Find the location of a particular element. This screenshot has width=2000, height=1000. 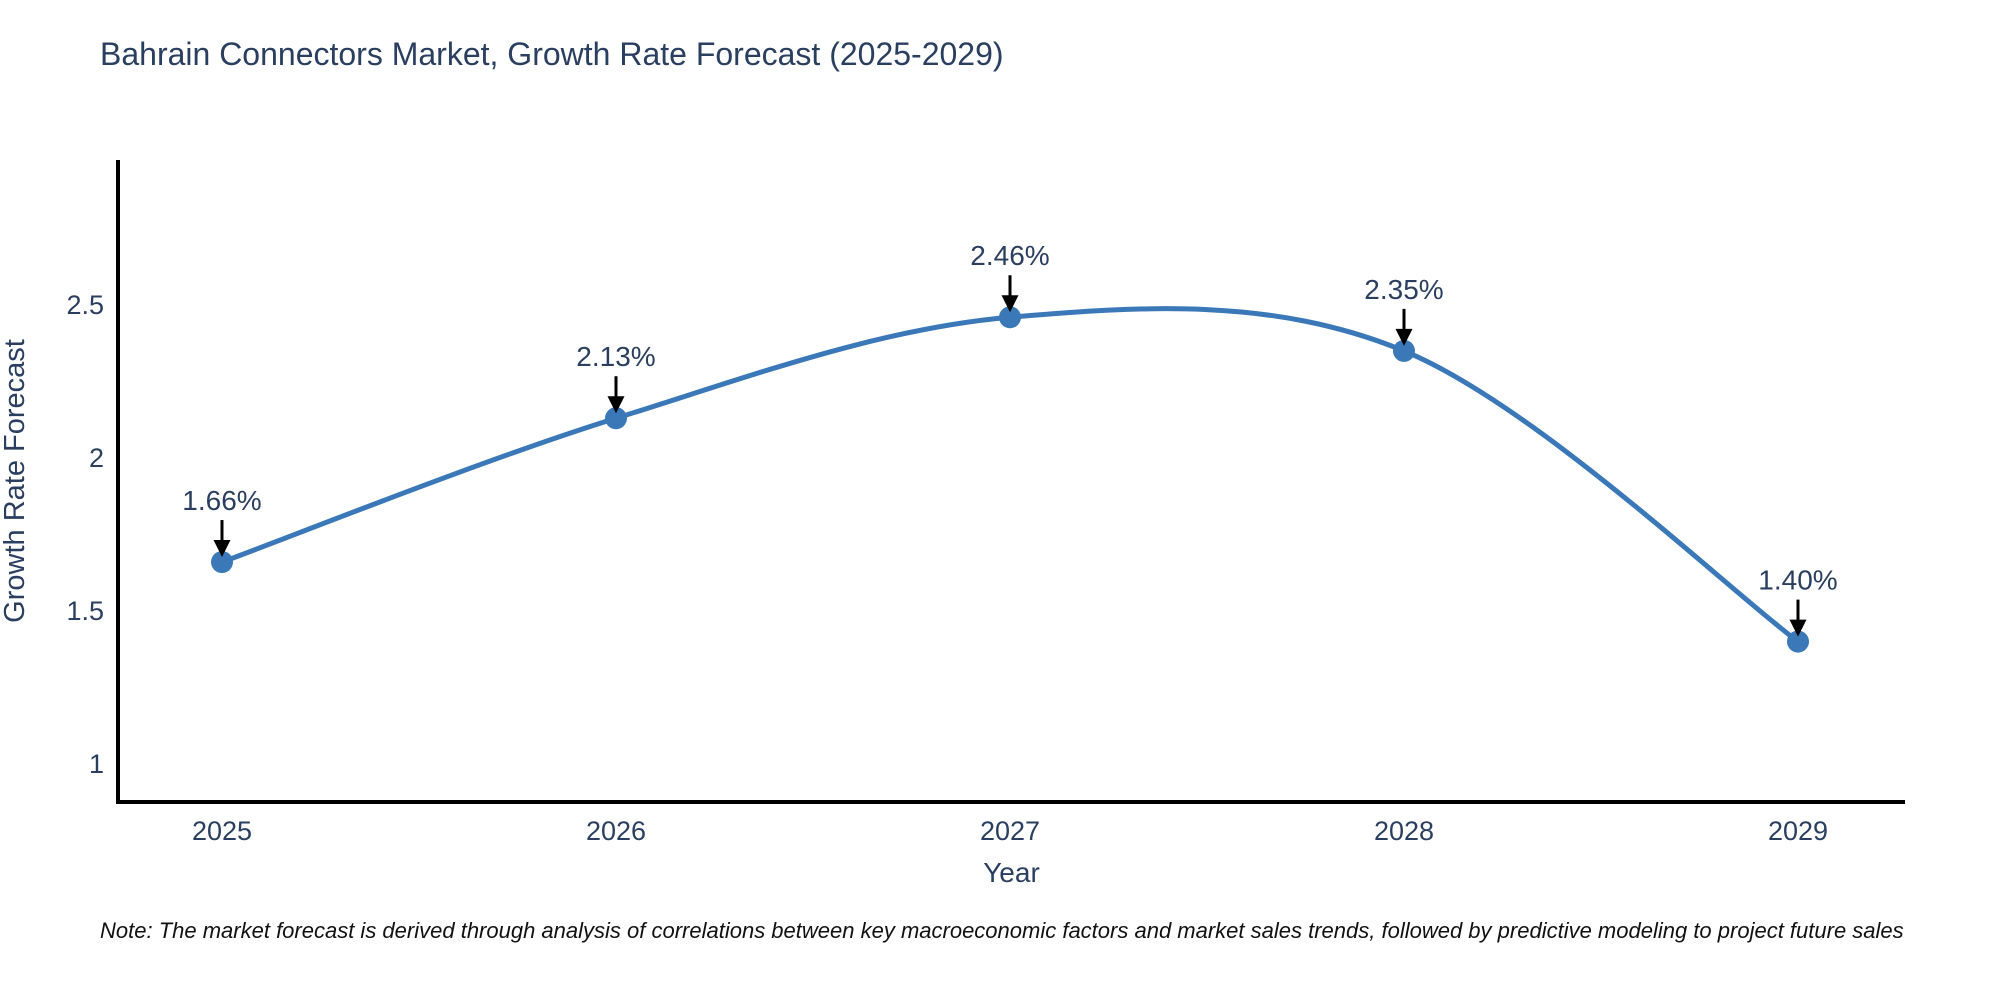

data-point-label: 2.13% is located at coordinates (615, 356).